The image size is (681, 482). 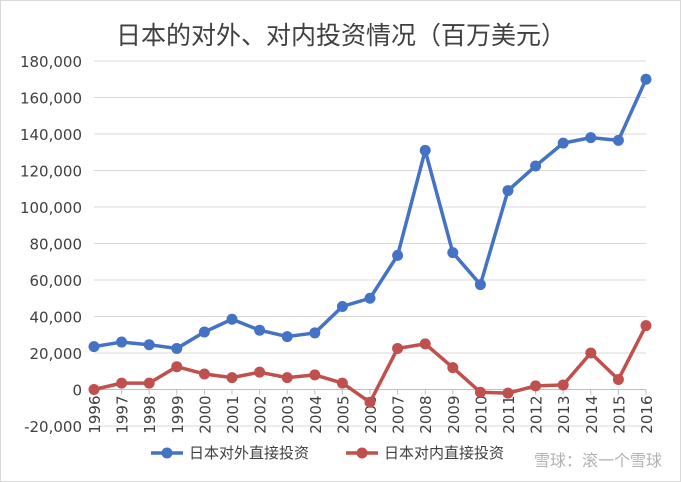 What do you see at coordinates (178, 415) in the screenshot?
I see `x-tick-label: 1999` at bounding box center [178, 415].